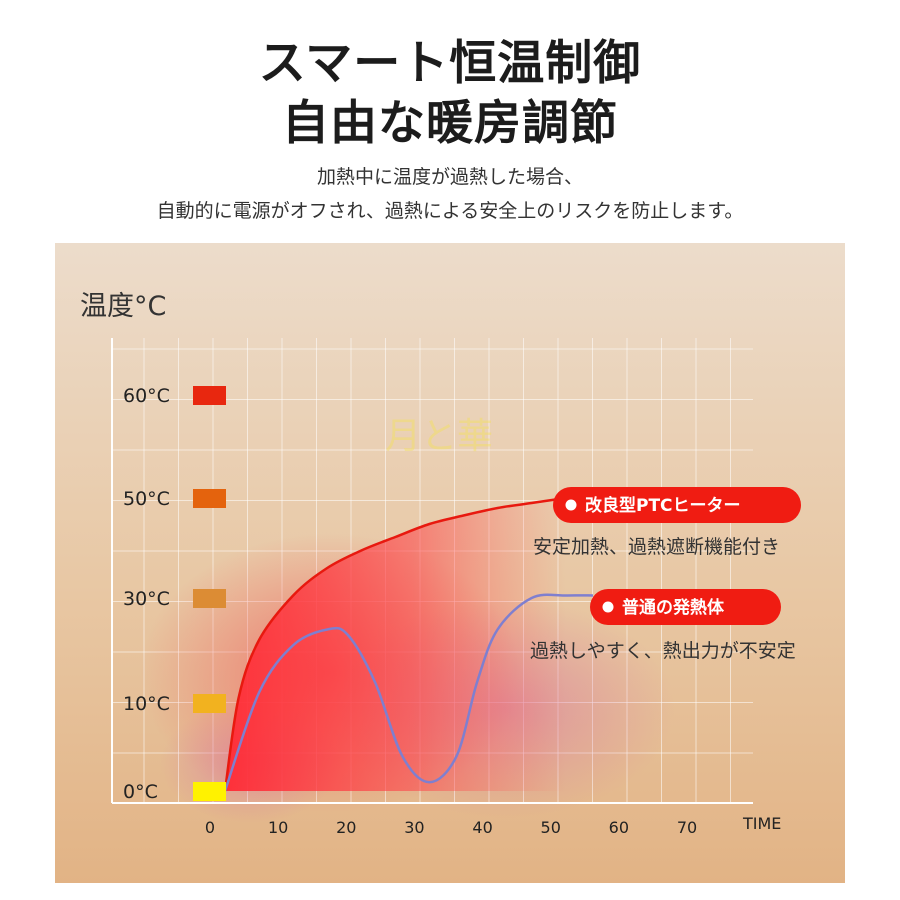 Image resolution: width=900 pixels, height=900 pixels. Describe the element at coordinates (146, 599) in the screenshot. I see `y-level-label: 30°C` at that location.